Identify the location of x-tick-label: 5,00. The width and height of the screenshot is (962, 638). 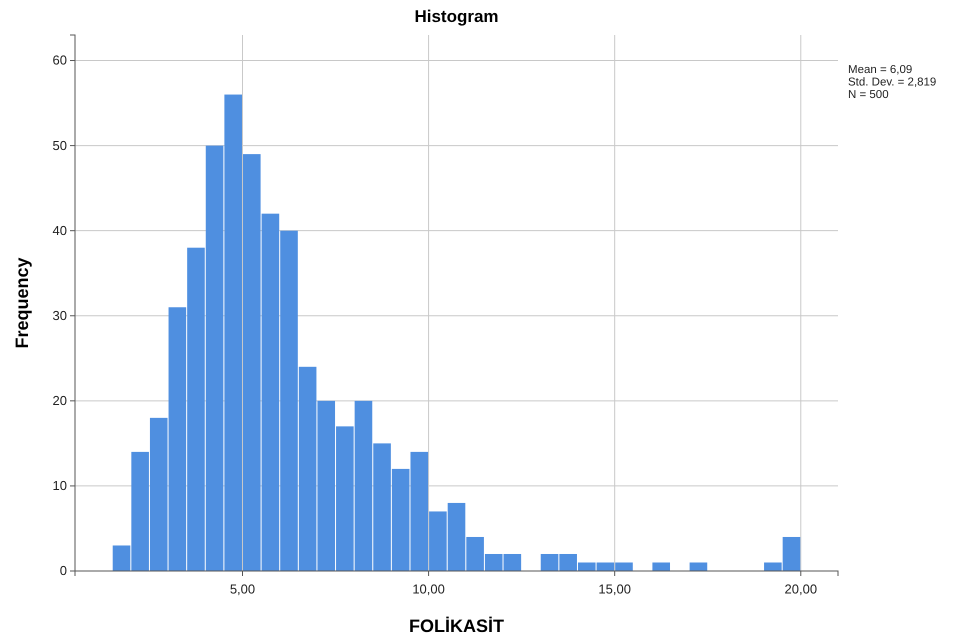
(243, 588).